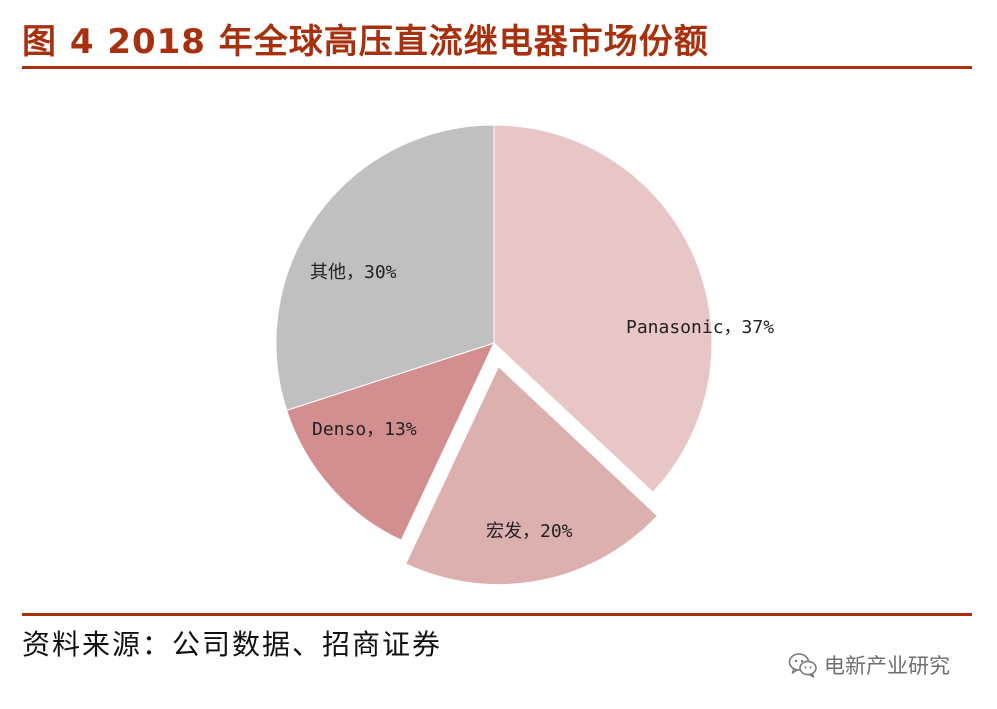 This screenshot has height=709, width=997. What do you see at coordinates (497, 614) in the screenshot?
I see `source-rule` at bounding box center [497, 614].